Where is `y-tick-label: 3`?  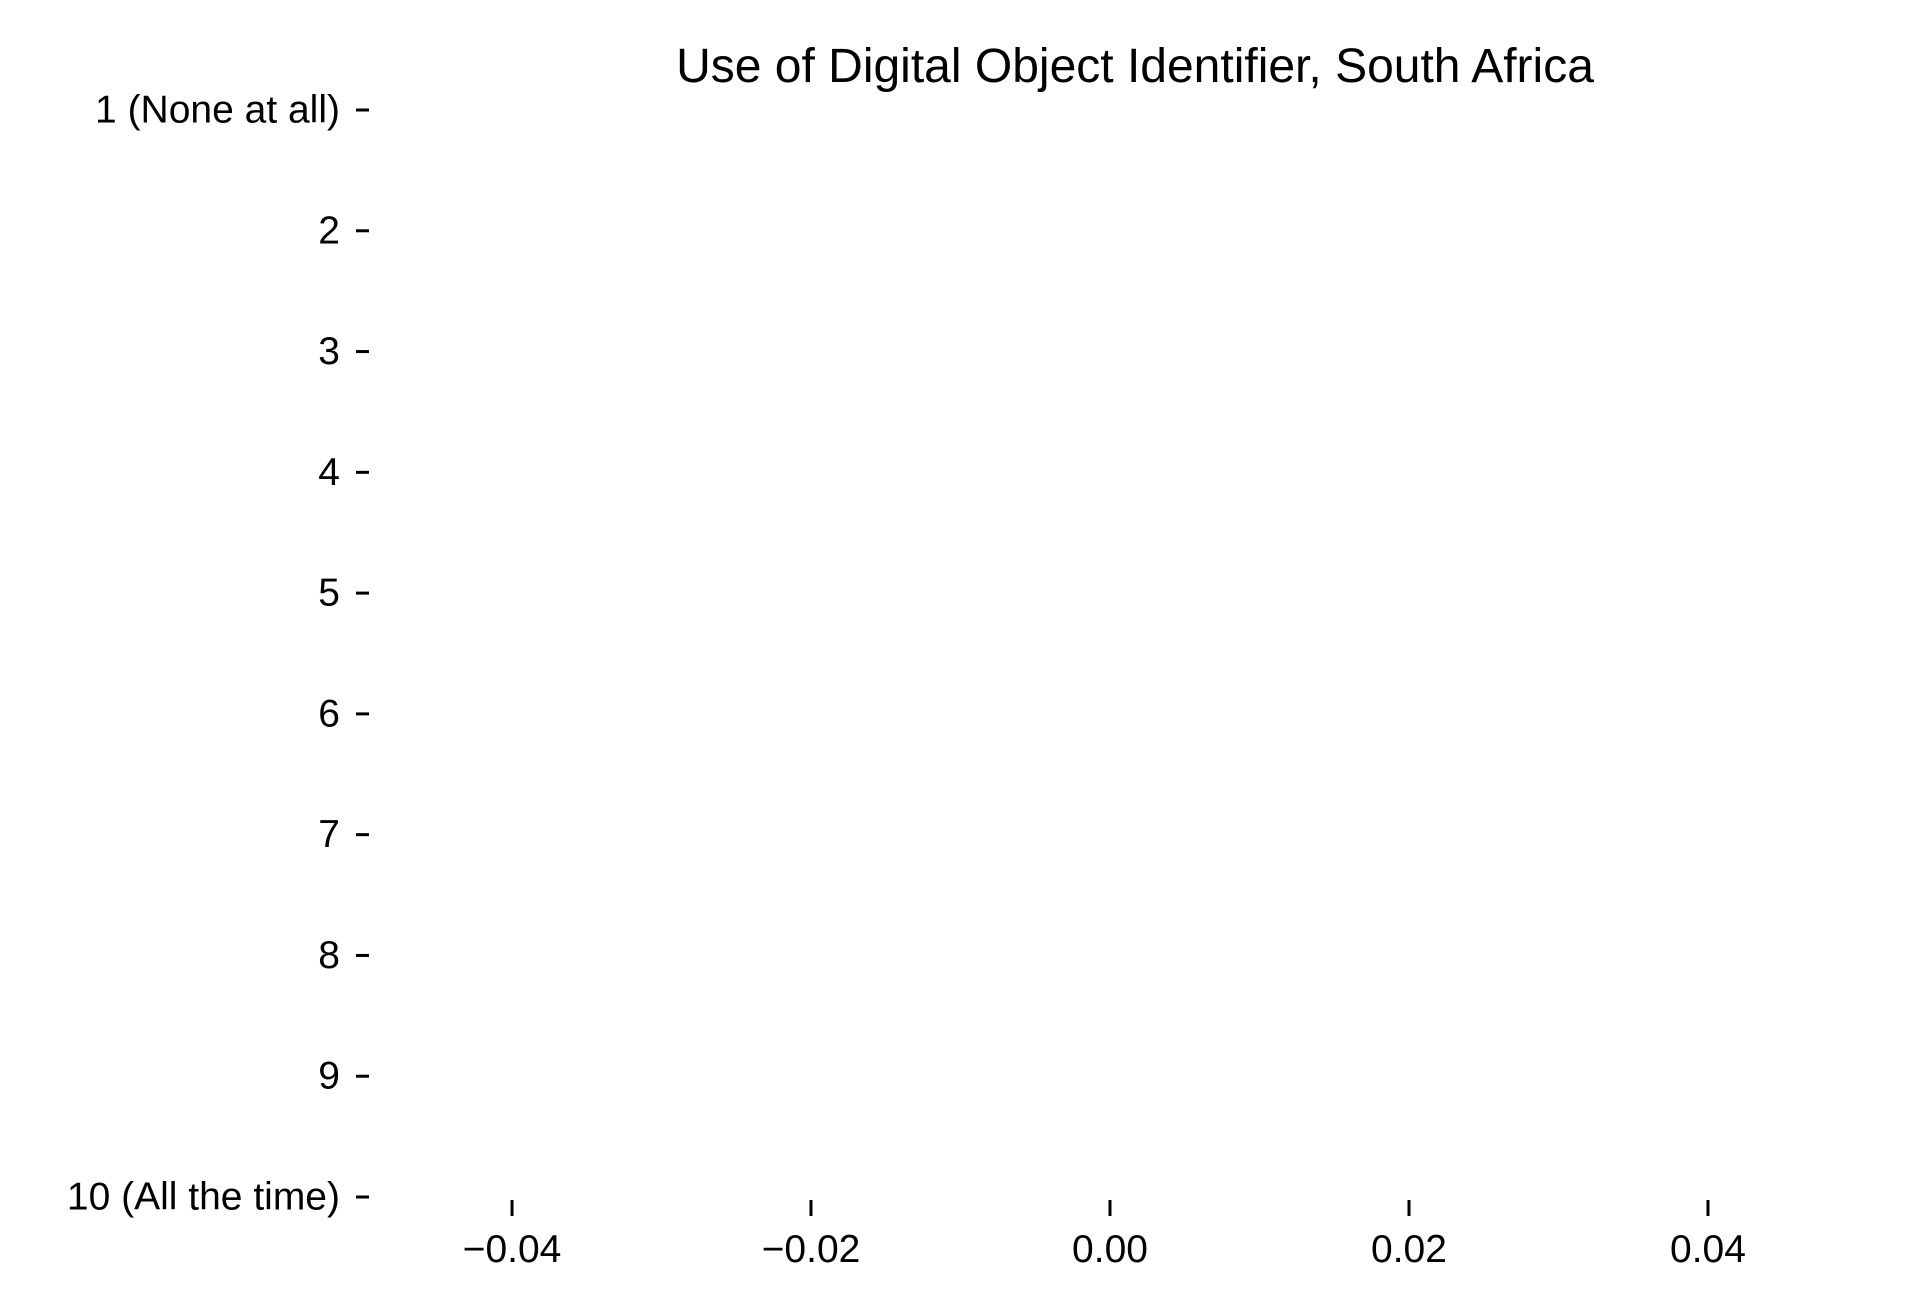
y-tick-label: 3 is located at coordinates (329, 351).